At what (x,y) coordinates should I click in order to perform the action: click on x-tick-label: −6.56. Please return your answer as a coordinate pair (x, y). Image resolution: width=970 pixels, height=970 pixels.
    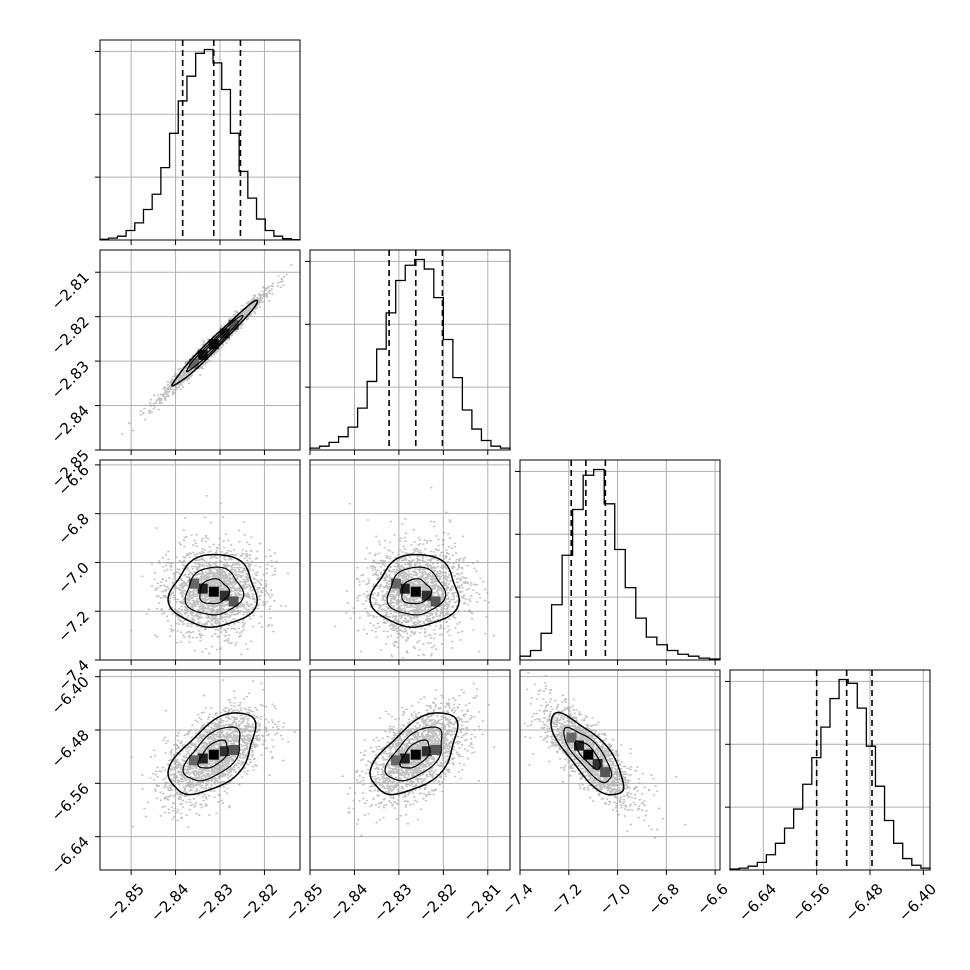
    Looking at the image, I should click on (810, 902).